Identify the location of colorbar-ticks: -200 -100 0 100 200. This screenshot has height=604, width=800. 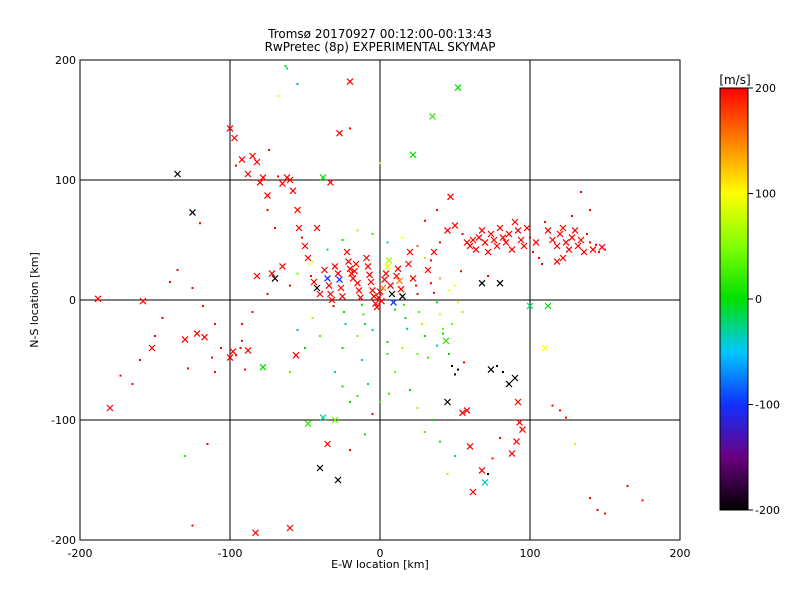
(764, 299).